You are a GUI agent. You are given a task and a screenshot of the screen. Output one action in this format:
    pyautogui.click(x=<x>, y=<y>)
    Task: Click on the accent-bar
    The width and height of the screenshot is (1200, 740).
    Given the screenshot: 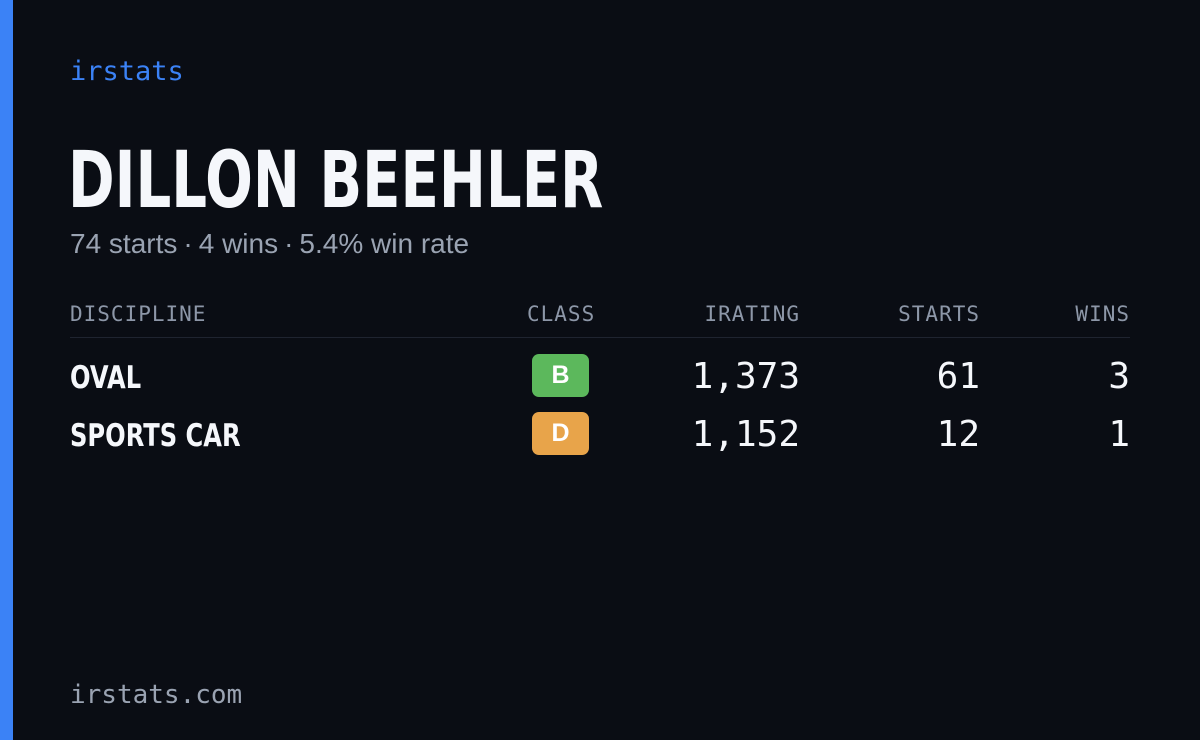 What is the action you would take?
    pyautogui.click(x=6, y=370)
    